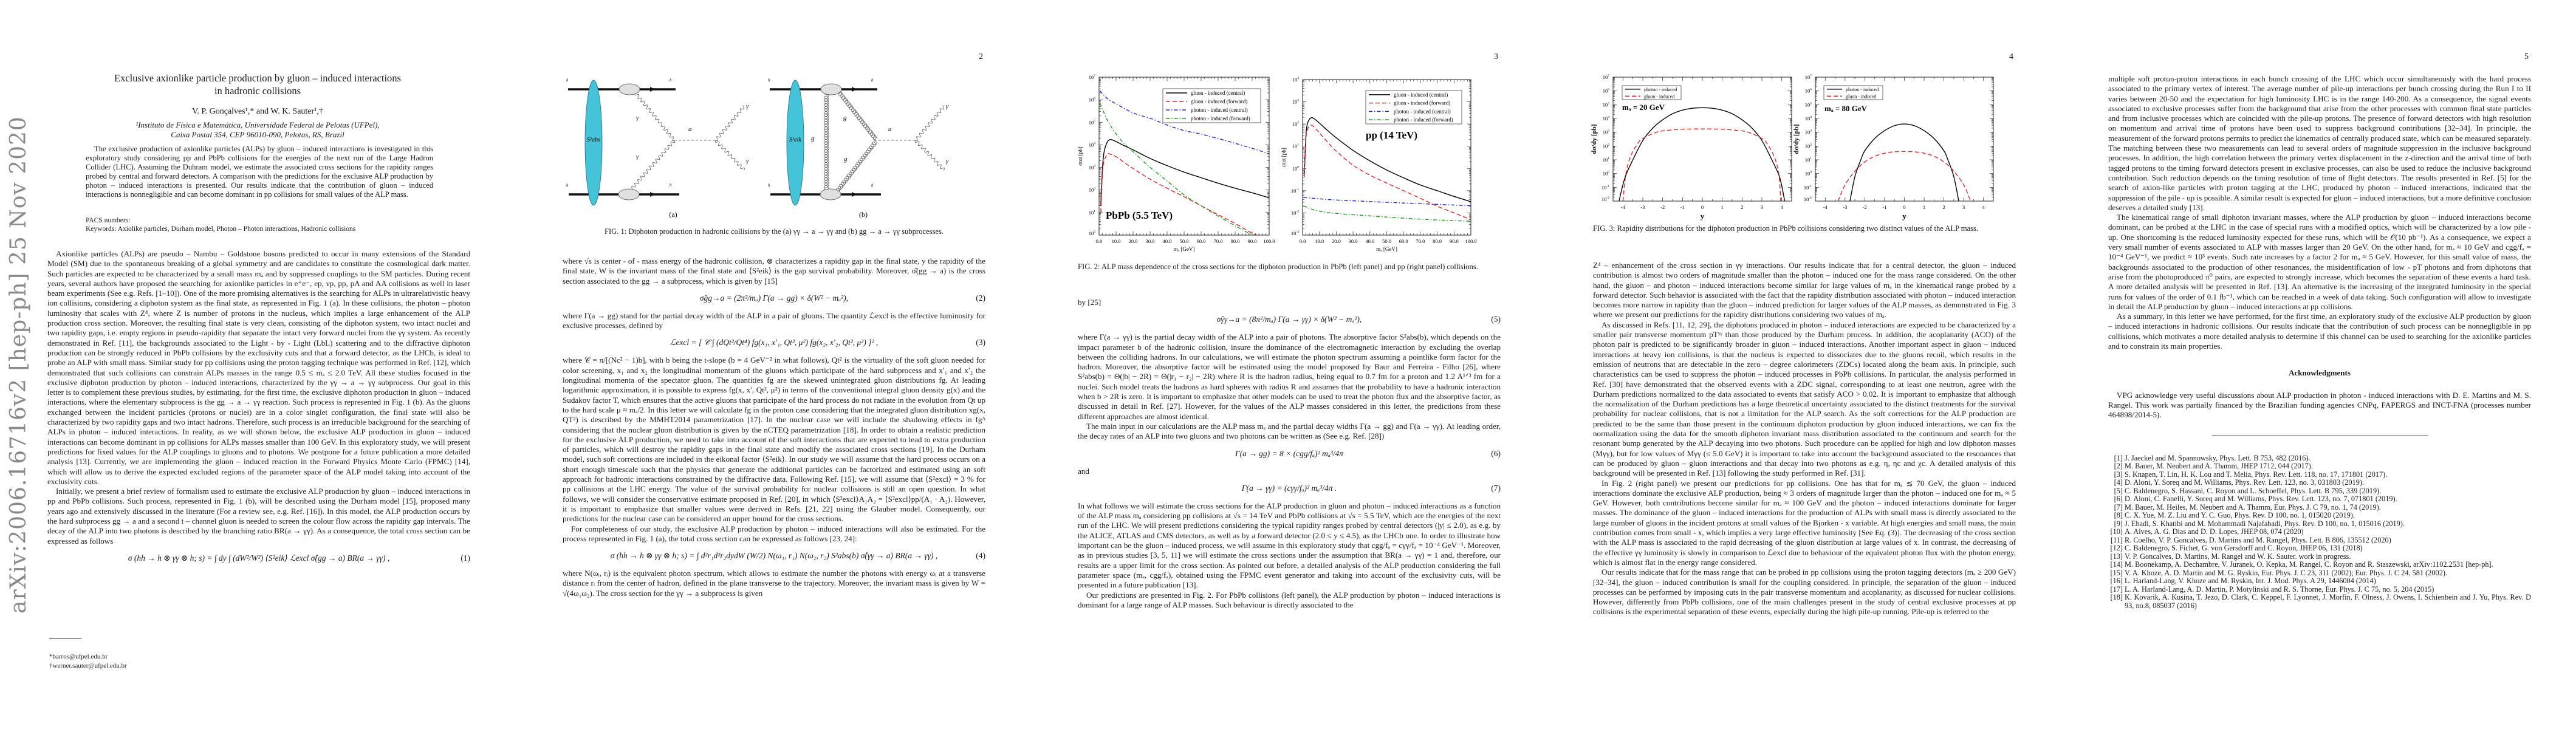 This screenshot has height=729, width=2576. Describe the element at coordinates (2116, 589) in the screenshot. I see `reference-number: [17]` at that location.